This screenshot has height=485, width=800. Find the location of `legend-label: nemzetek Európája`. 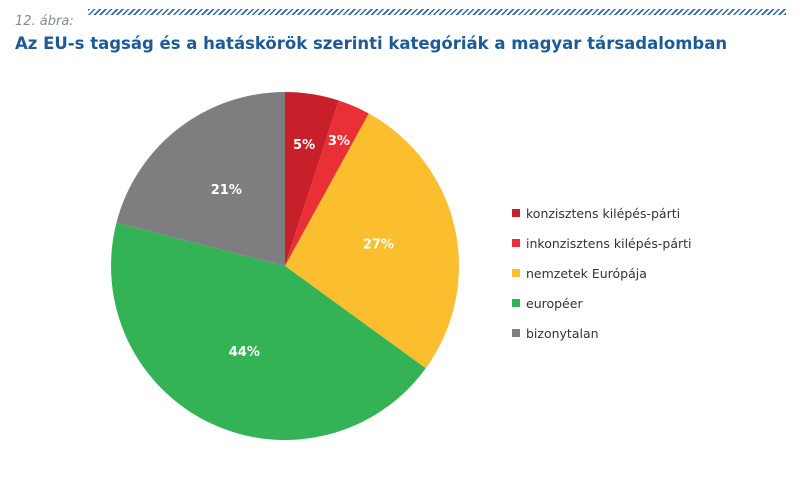

legend-label: nemzetek Európája is located at coordinates (586, 273).